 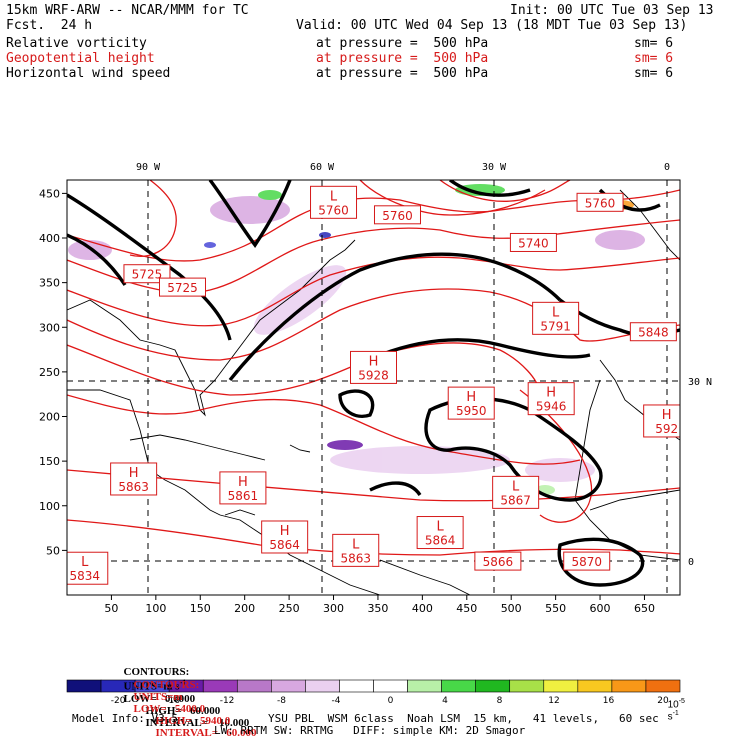 I want to click on center-value: 5864, so click(x=284, y=545).